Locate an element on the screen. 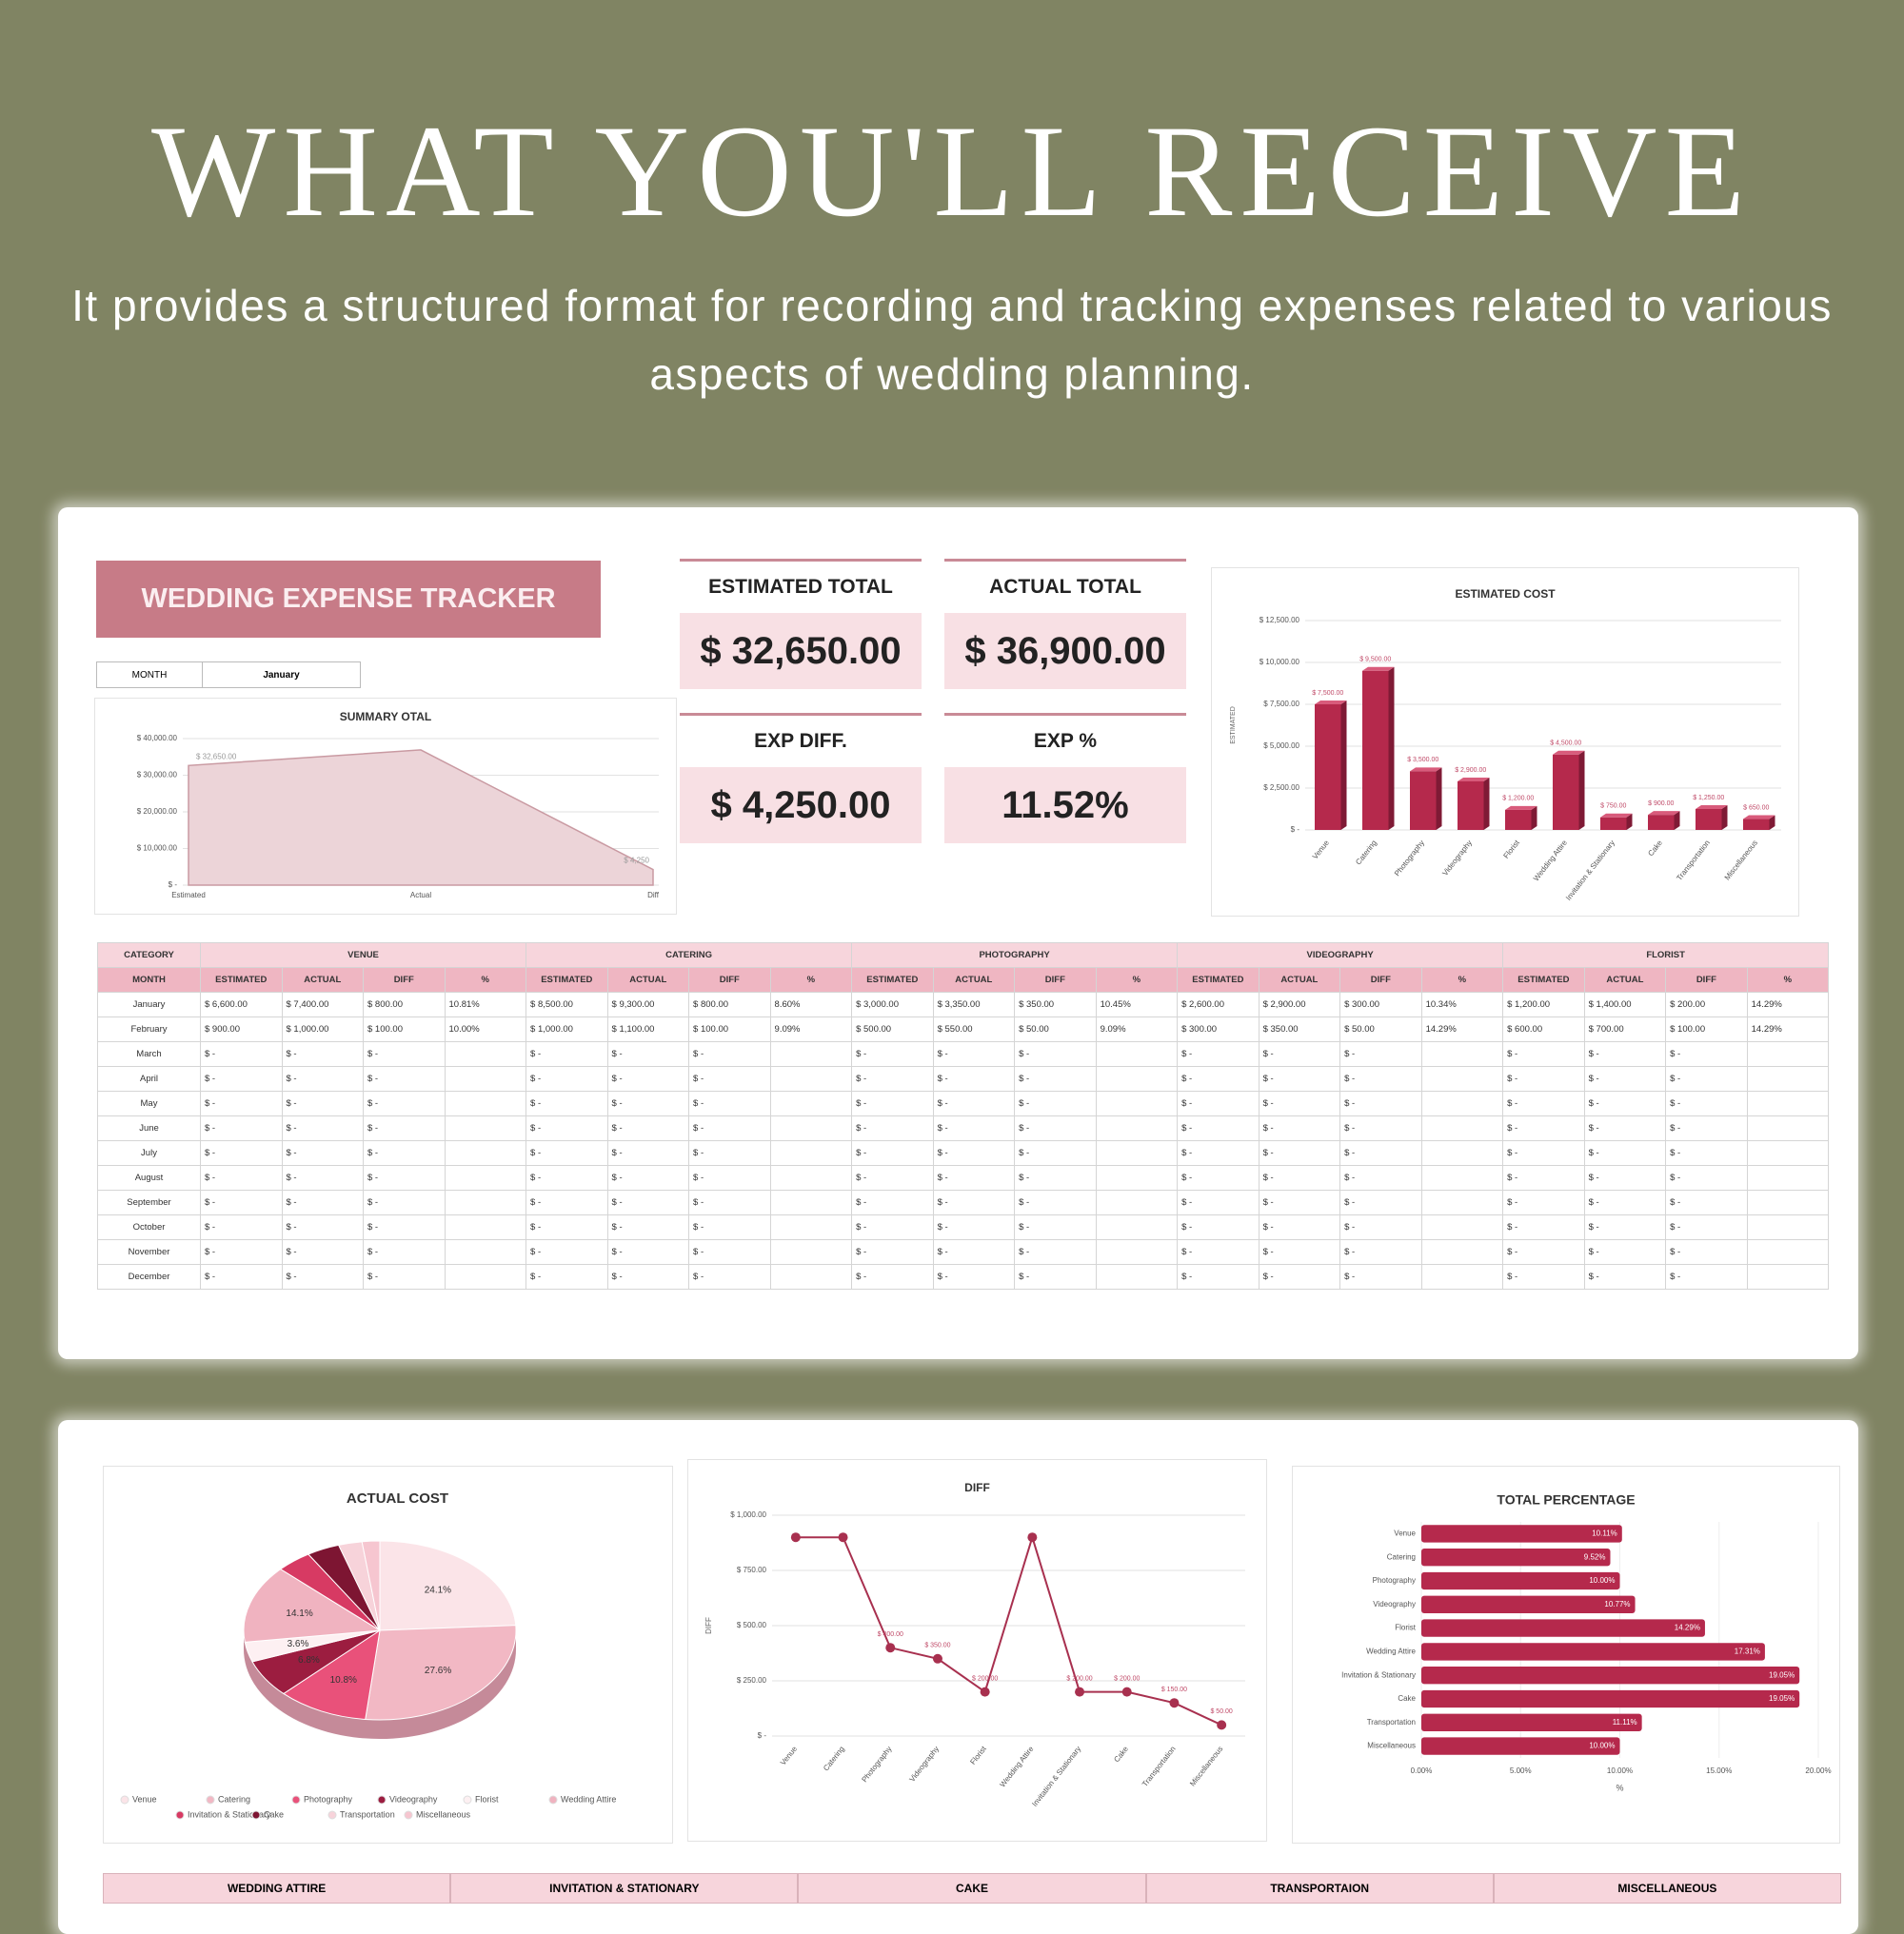  table-cell: $ 6,600.00 is located at coordinates (241, 1005).